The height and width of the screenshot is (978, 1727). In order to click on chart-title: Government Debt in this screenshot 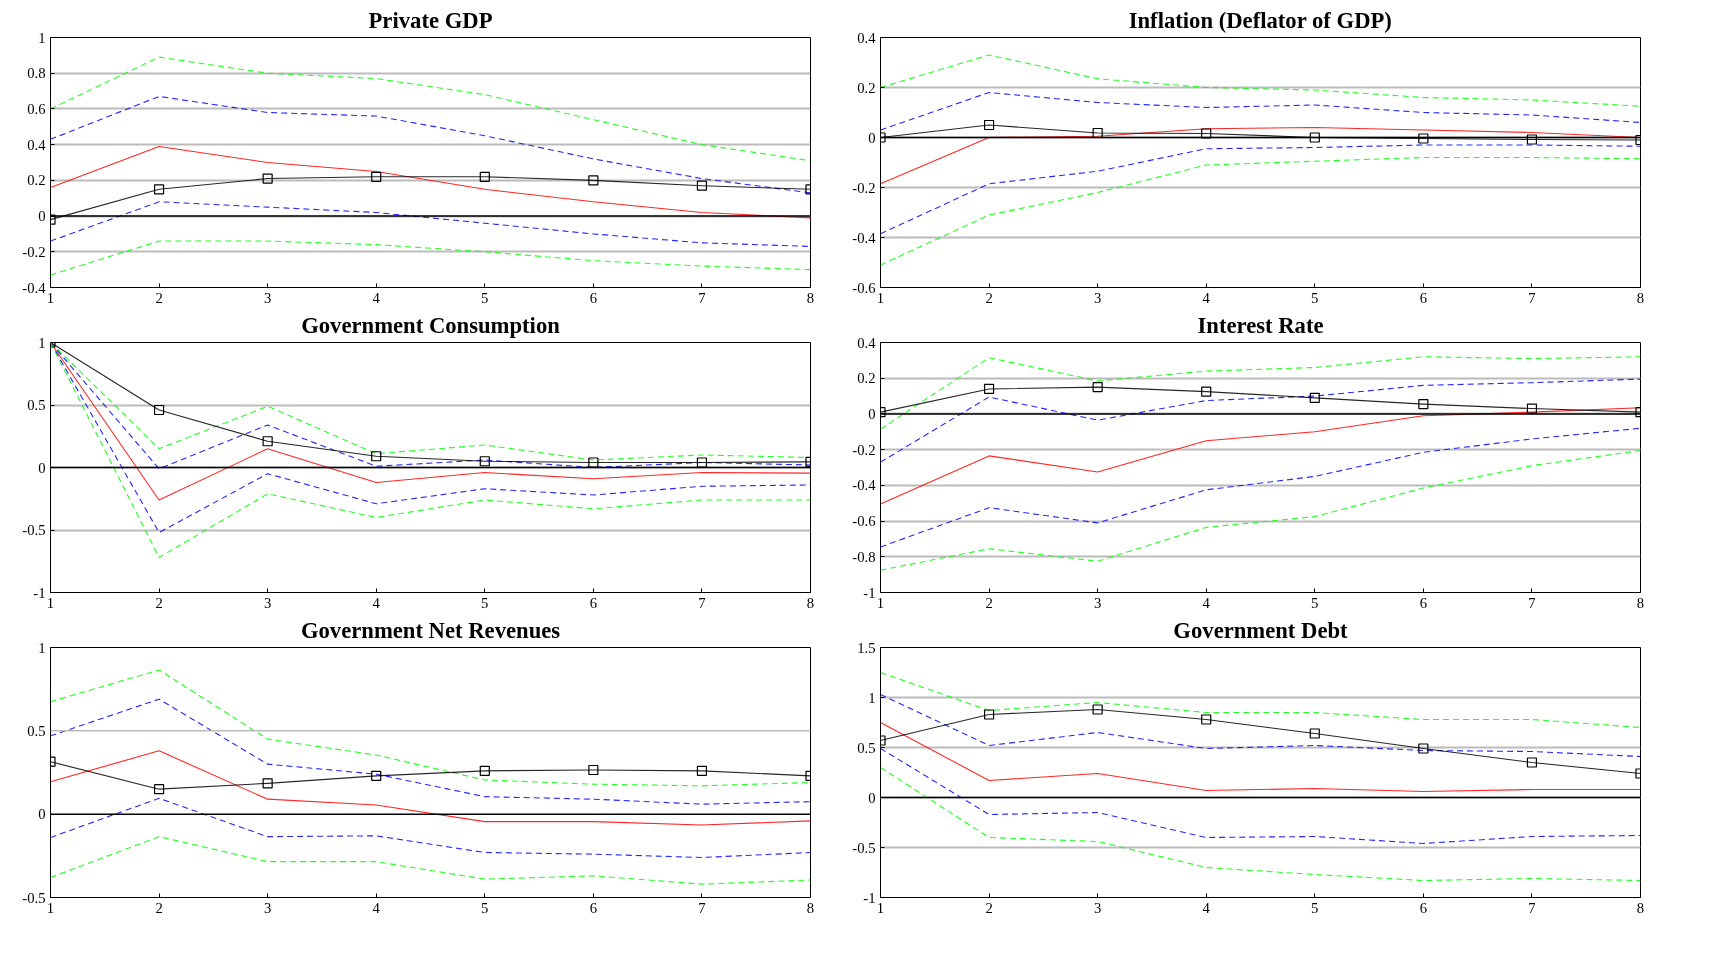, I will do `click(1261, 630)`.